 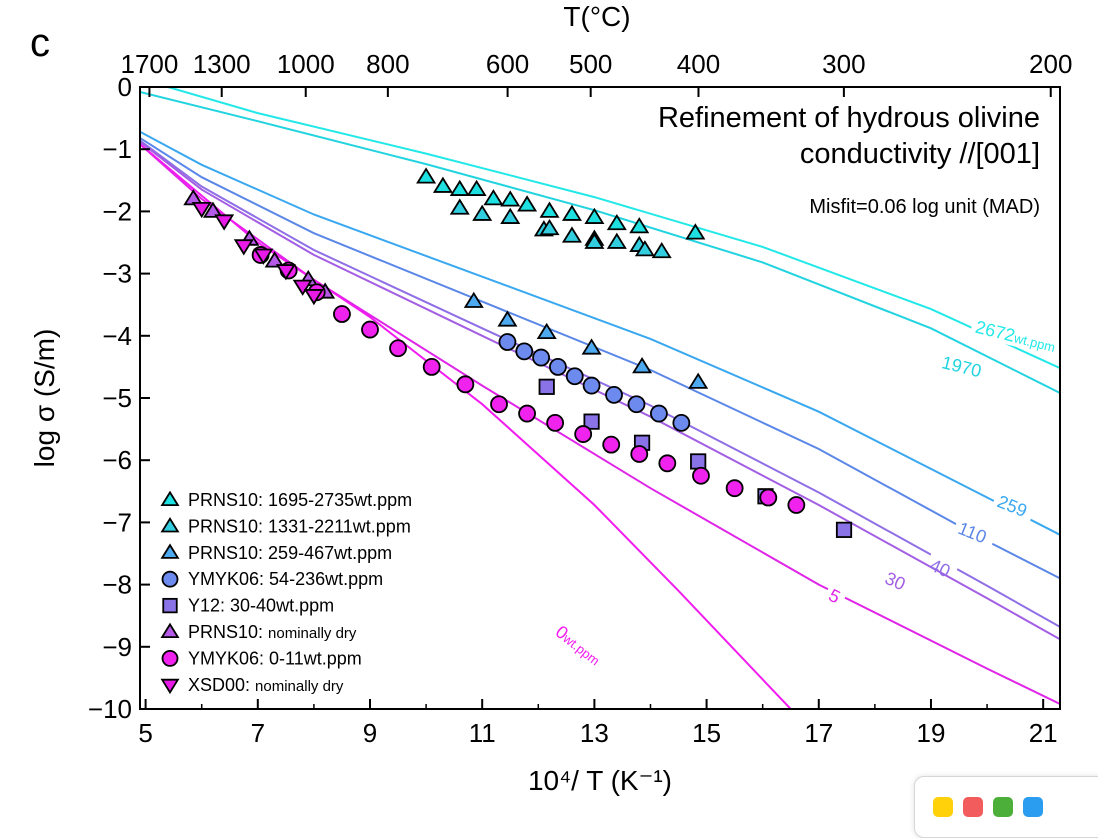 What do you see at coordinates (698, 64) in the screenshot?
I see `top-tick-label-400: 400` at bounding box center [698, 64].